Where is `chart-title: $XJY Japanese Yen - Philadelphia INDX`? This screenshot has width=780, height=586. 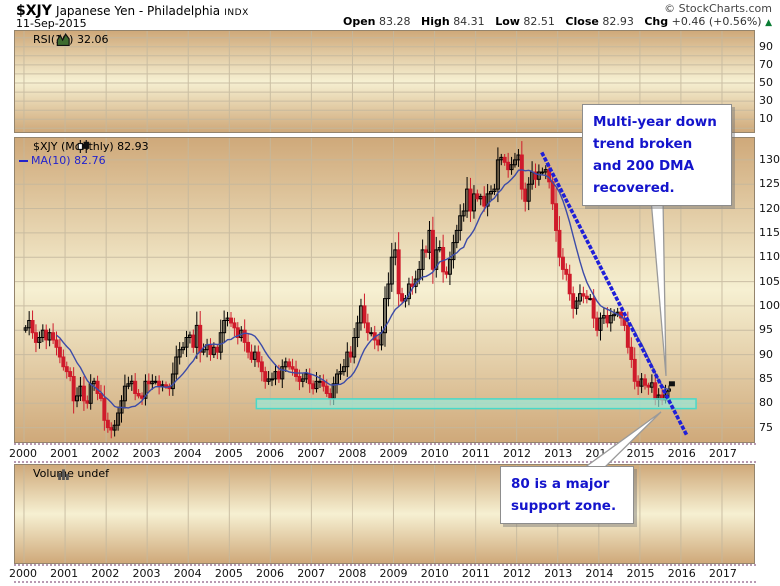
chart-title: $XJY Japanese Yen - Philadelphia INDX is located at coordinates (132, 11).